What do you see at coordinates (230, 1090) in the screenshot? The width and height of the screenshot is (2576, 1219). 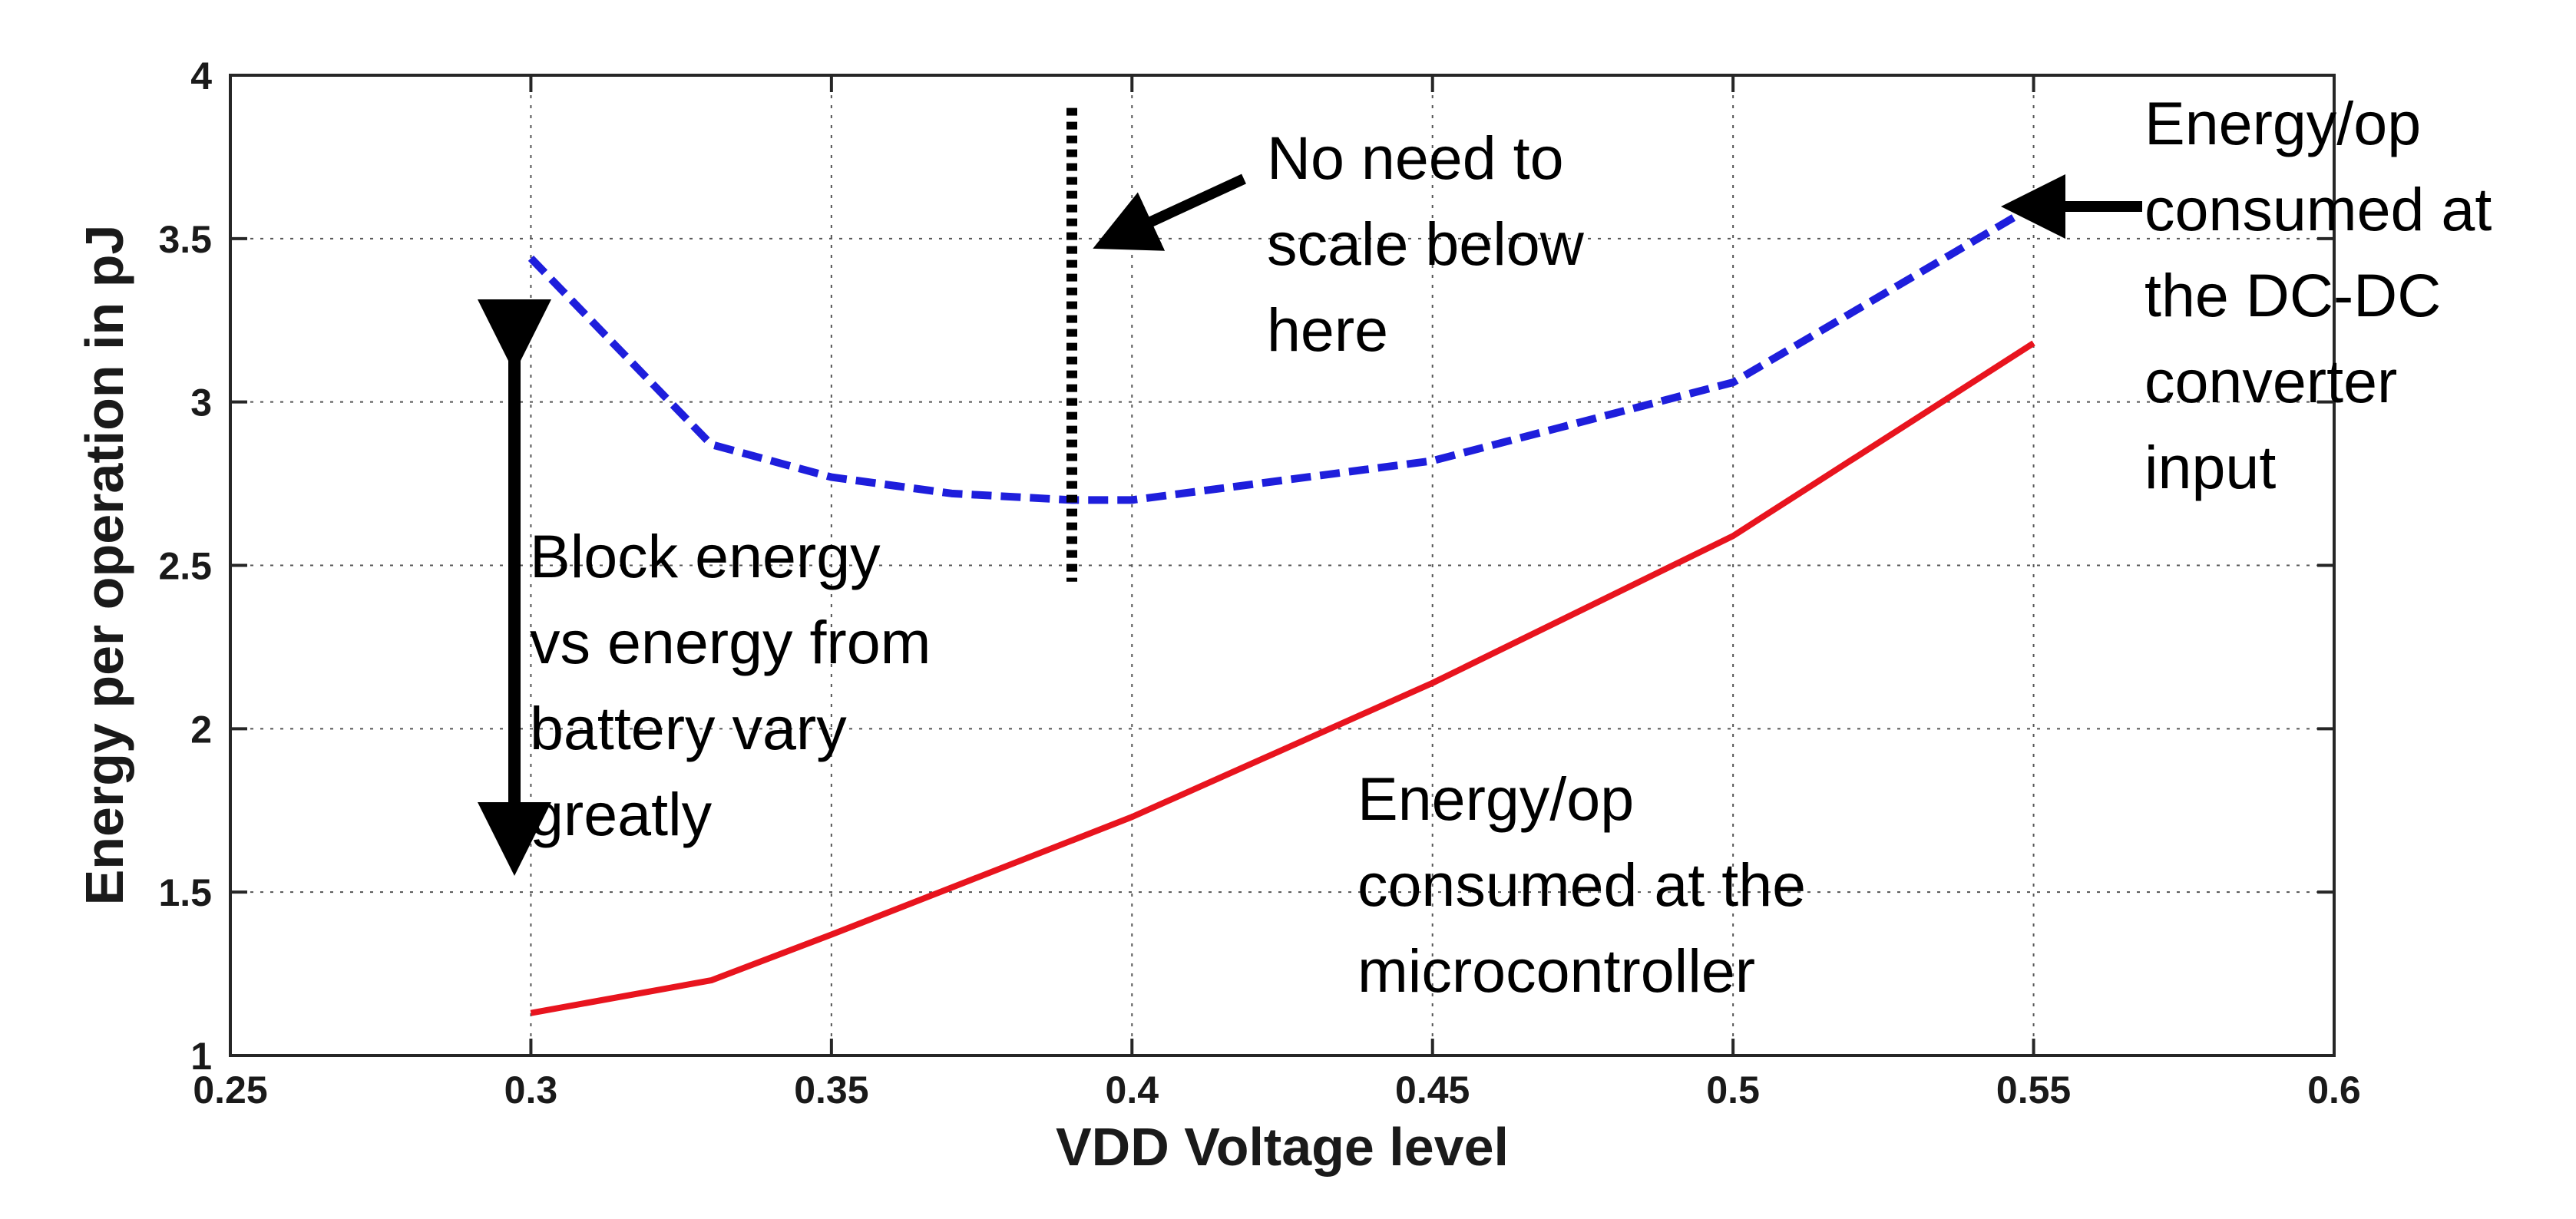 I see `x-tick-label: 0.25` at bounding box center [230, 1090].